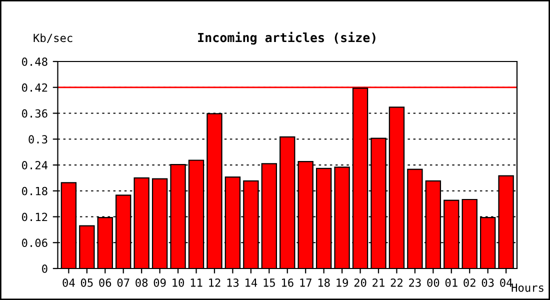  I want to click on y-tick-label: 0.24, so click(35, 165).